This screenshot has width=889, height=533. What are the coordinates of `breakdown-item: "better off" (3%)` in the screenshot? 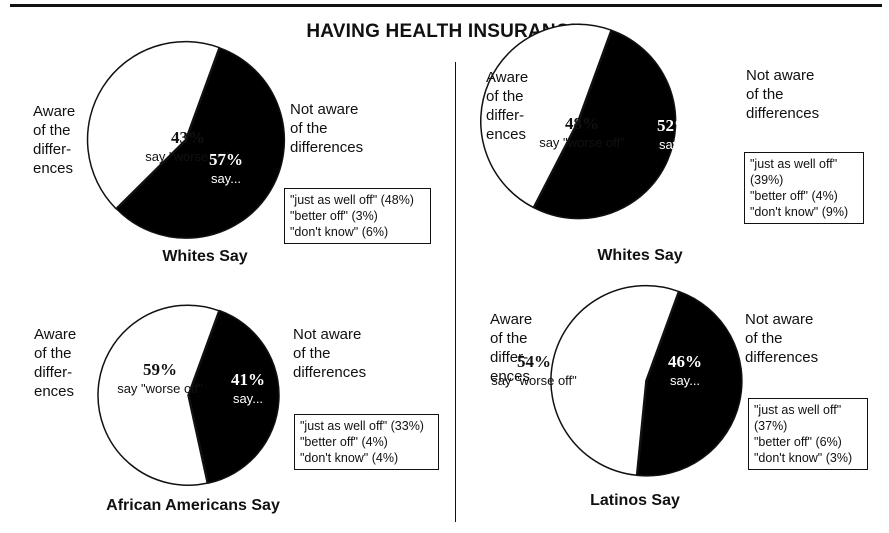 It's located at (334, 216).